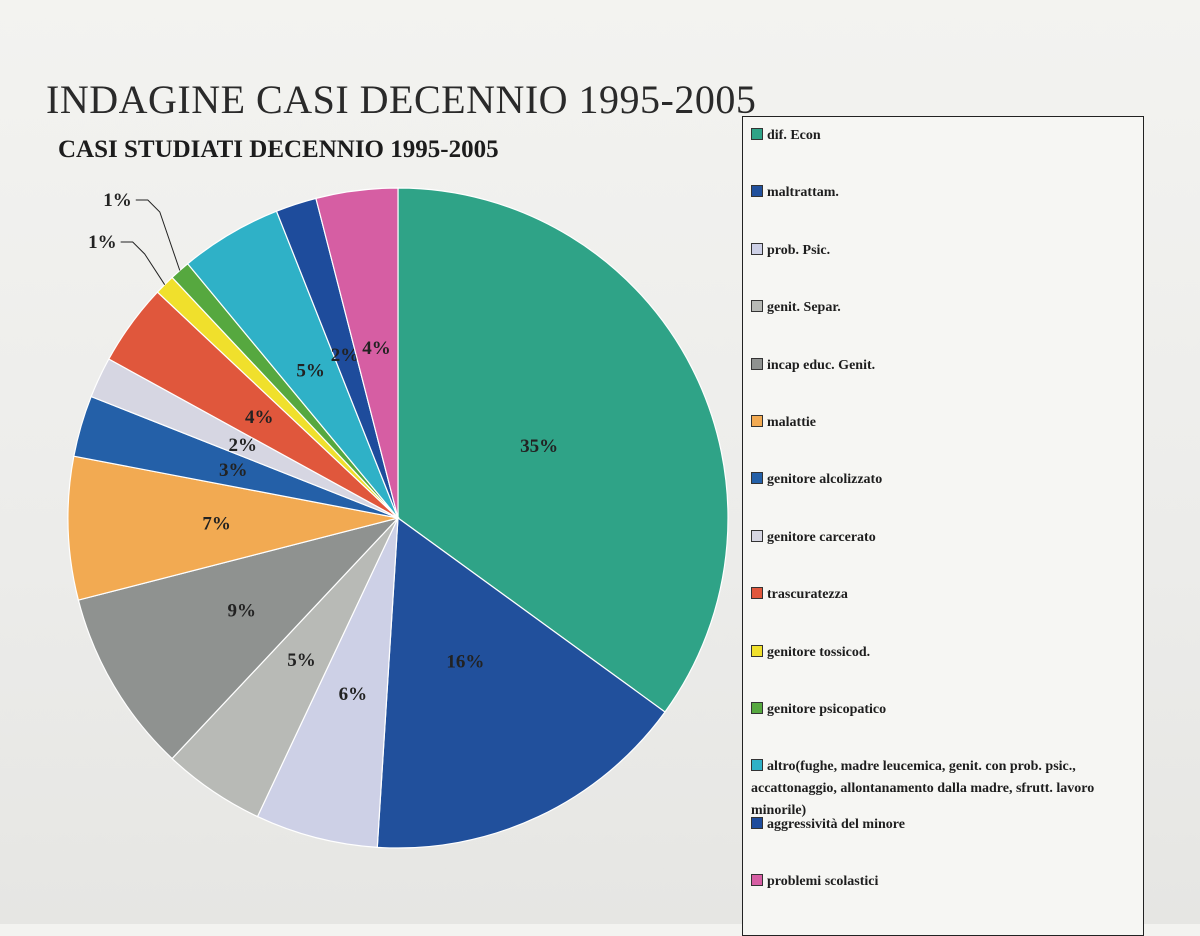 The height and width of the screenshot is (936, 1200). I want to click on legend-label: dif. Econ, so click(794, 135).